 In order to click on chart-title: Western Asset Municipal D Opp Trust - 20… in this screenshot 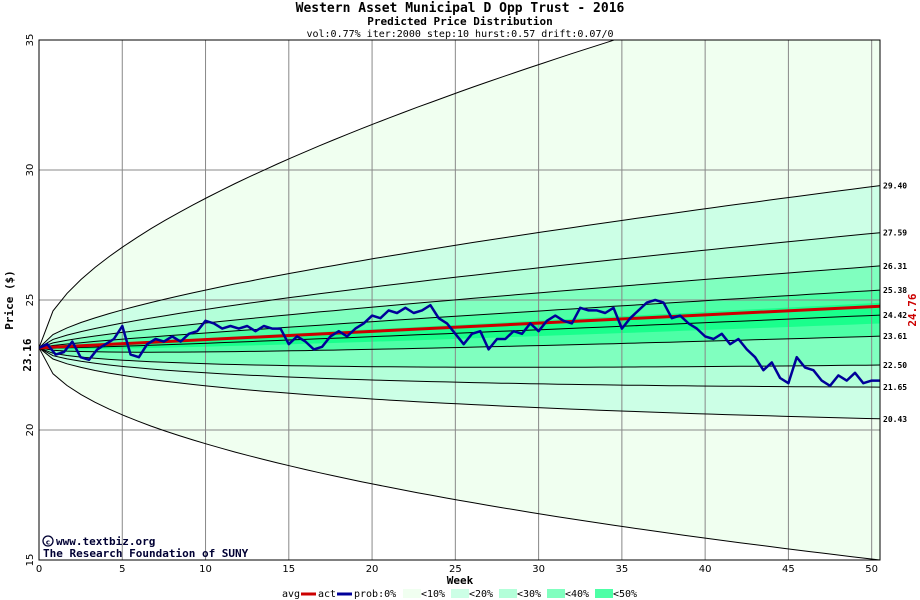, I will do `click(460, 8)`.